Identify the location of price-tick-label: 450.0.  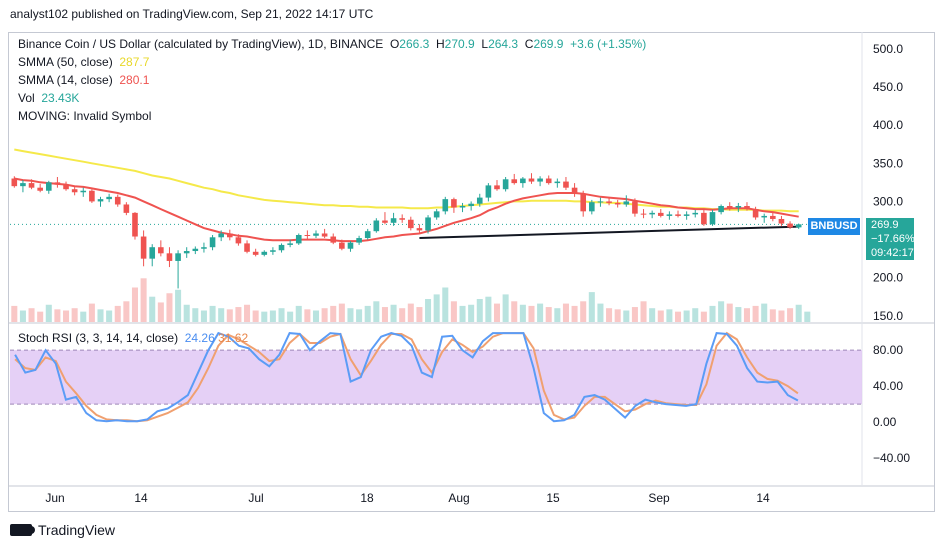
(888, 87).